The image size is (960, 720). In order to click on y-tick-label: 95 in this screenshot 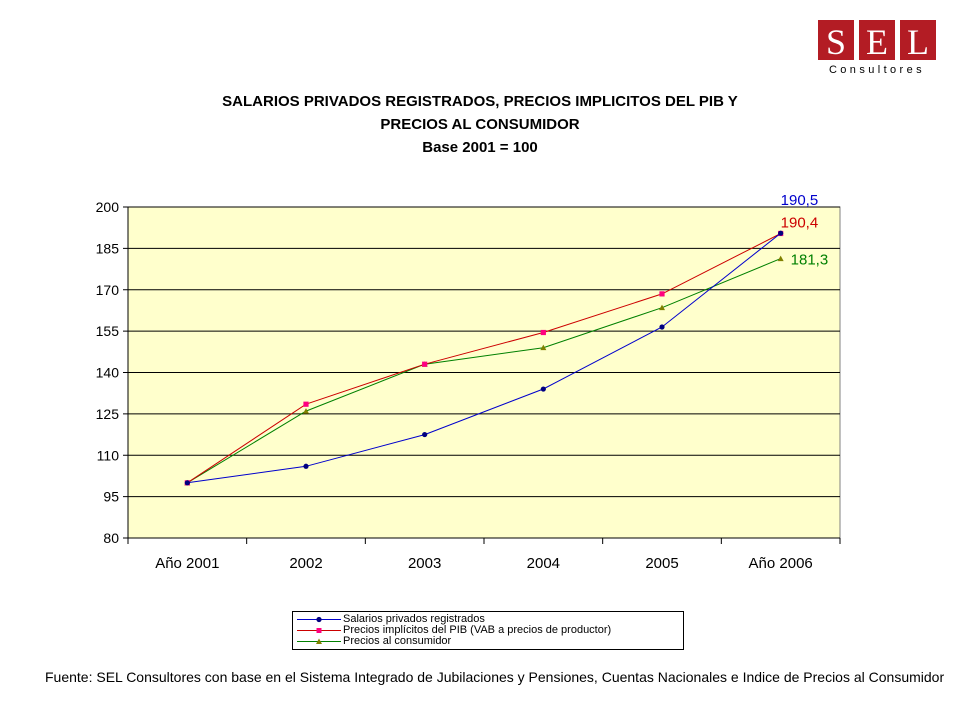, I will do `click(111, 497)`.